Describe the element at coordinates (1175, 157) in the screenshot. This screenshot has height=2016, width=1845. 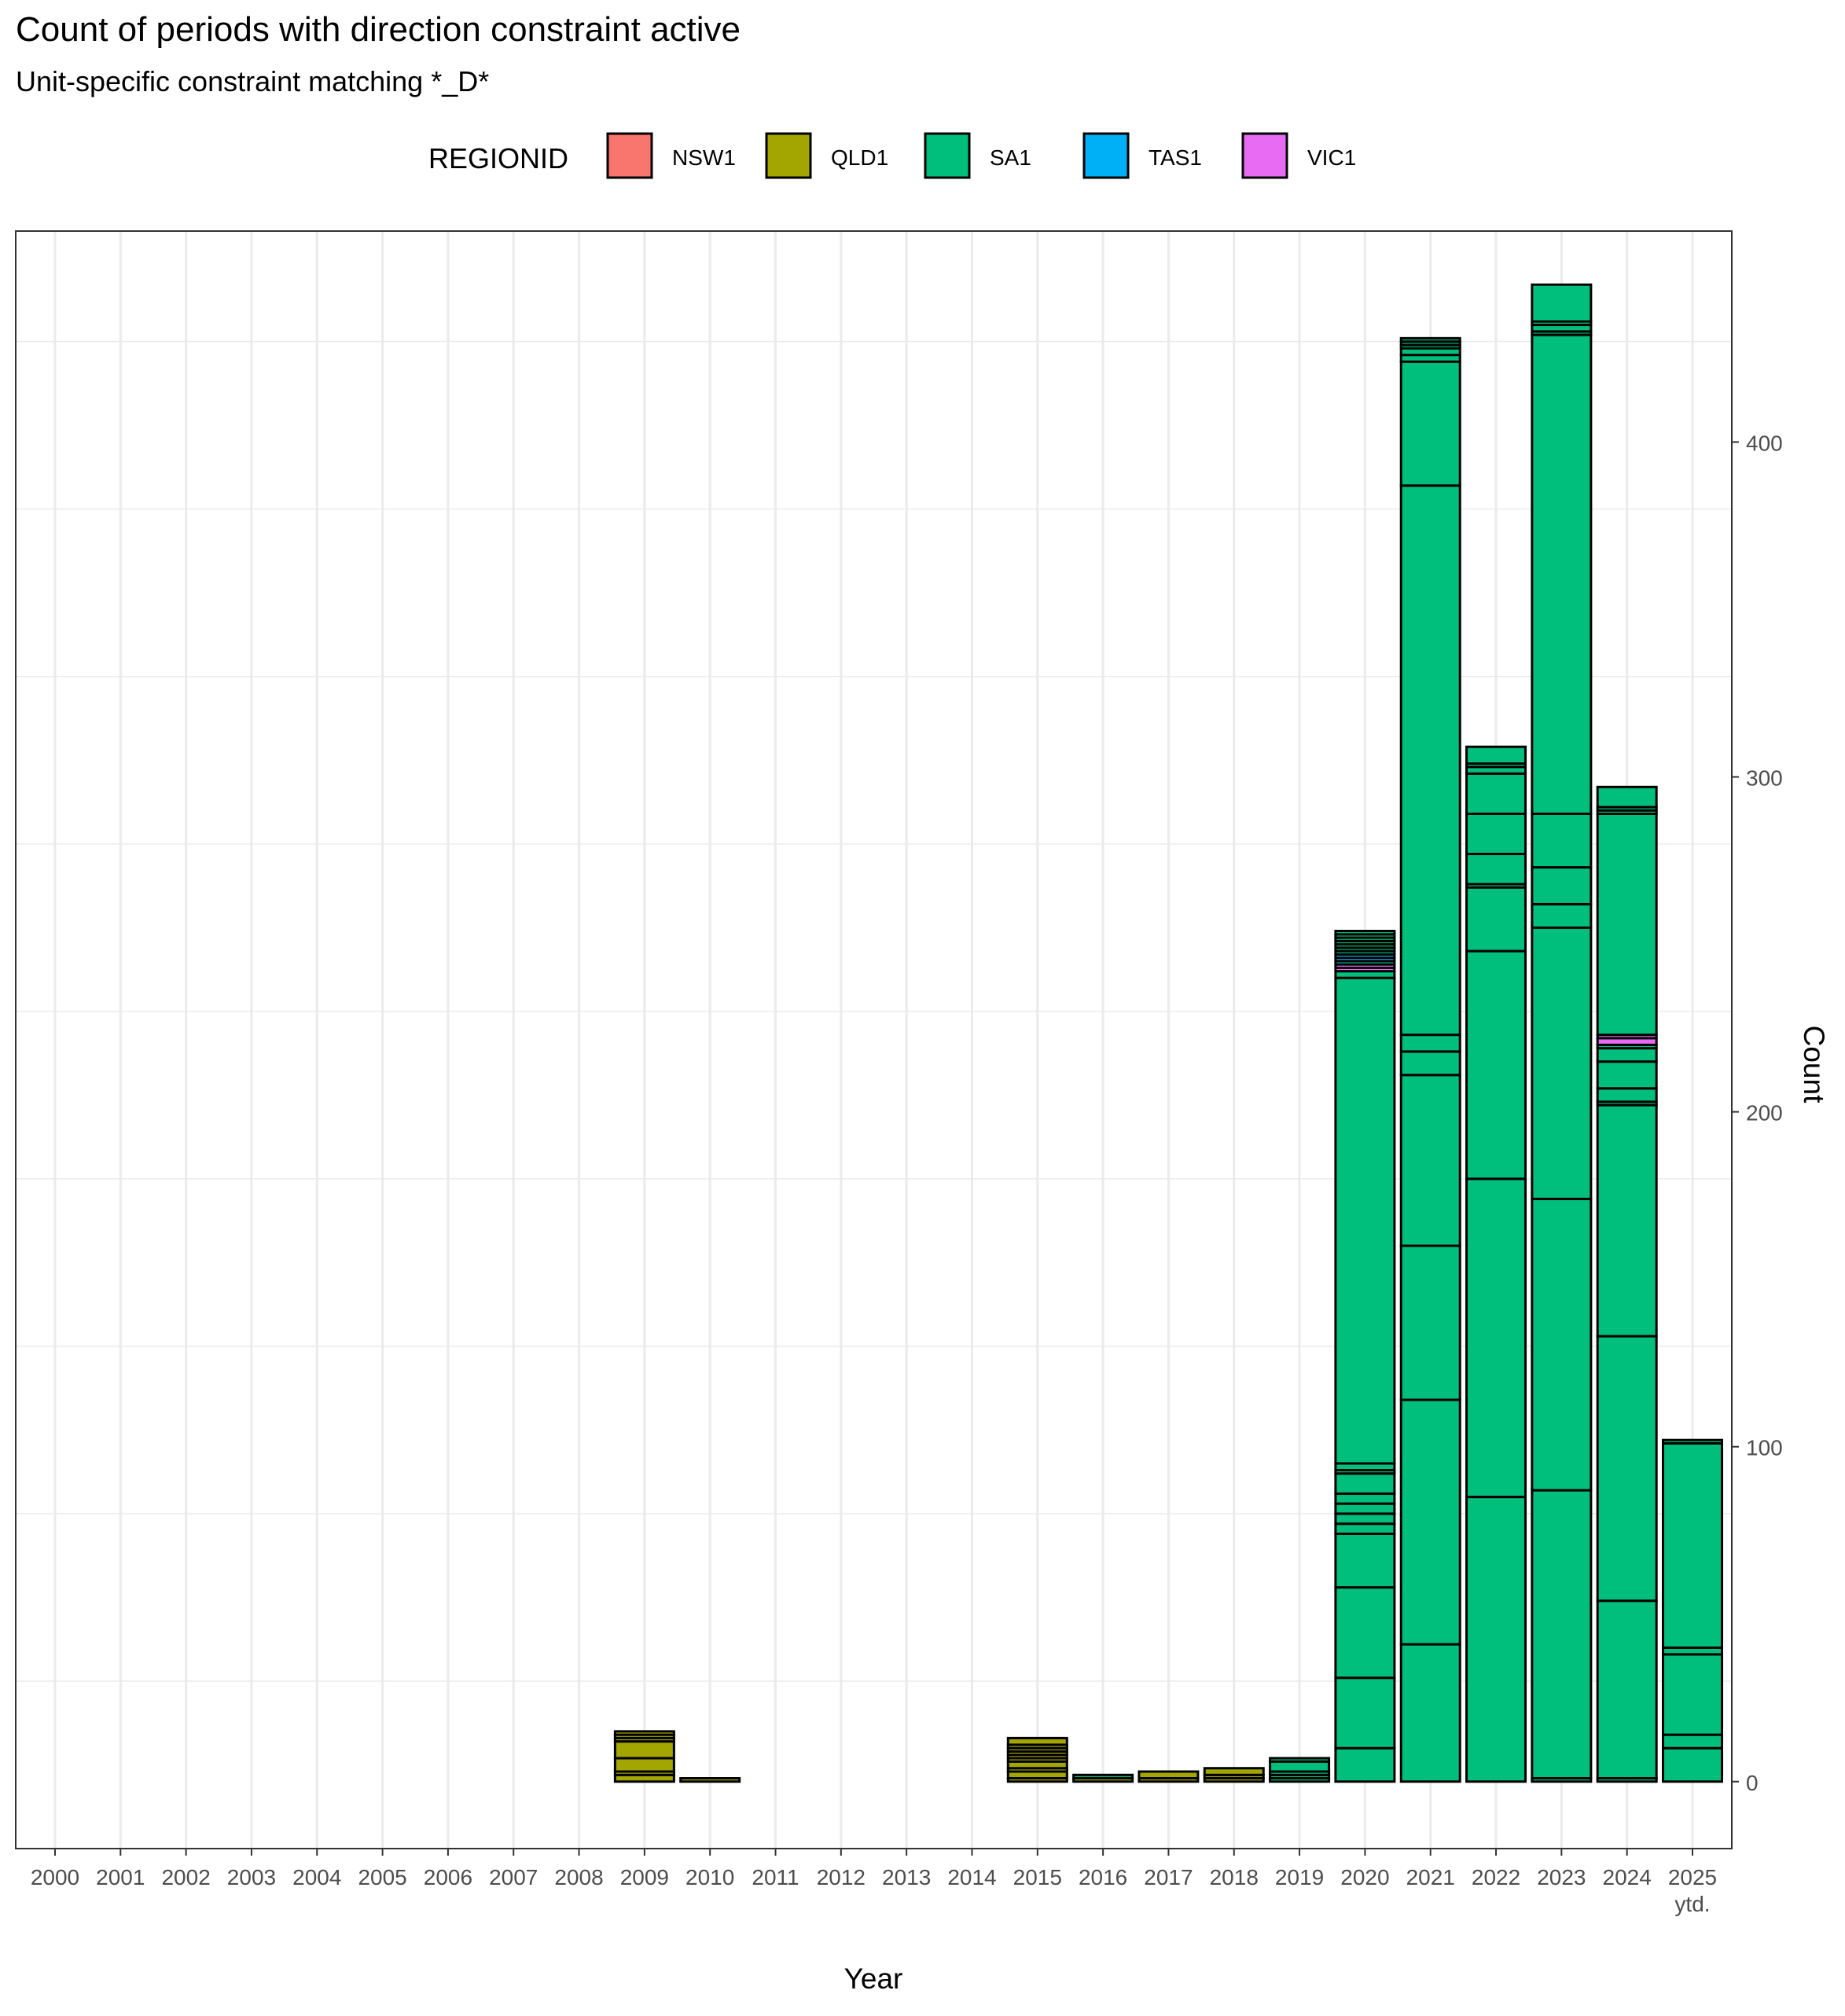
I see `legend-label: TAS1` at that location.